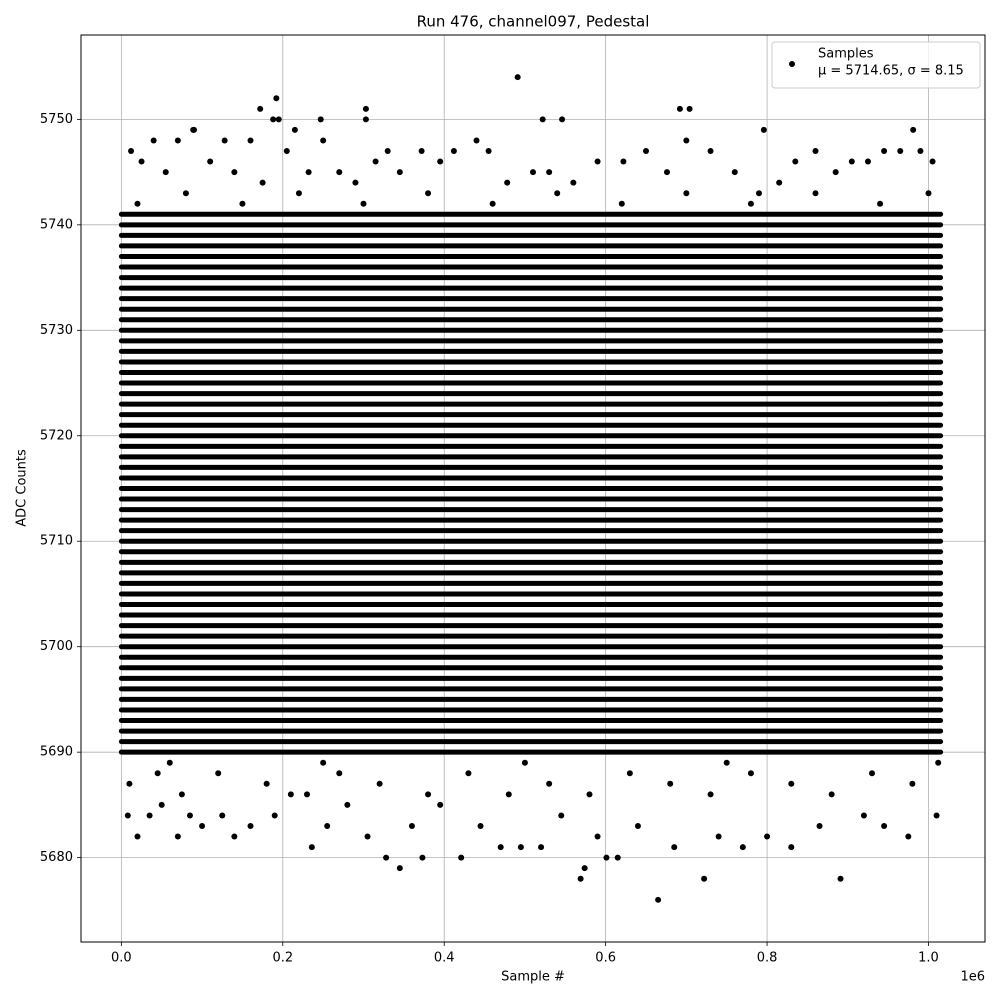 This screenshot has height=1004, width=1000. Describe the element at coordinates (282, 958) in the screenshot. I see `x-tick-label: 0.2` at that location.